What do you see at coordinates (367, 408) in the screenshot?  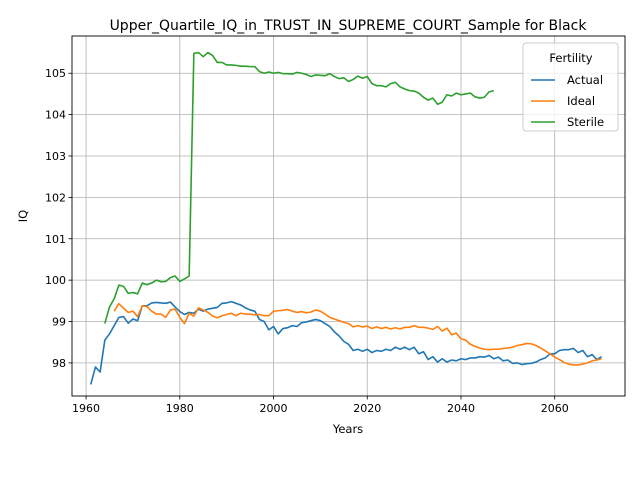 I see `x-tick-label: 2020` at bounding box center [367, 408].